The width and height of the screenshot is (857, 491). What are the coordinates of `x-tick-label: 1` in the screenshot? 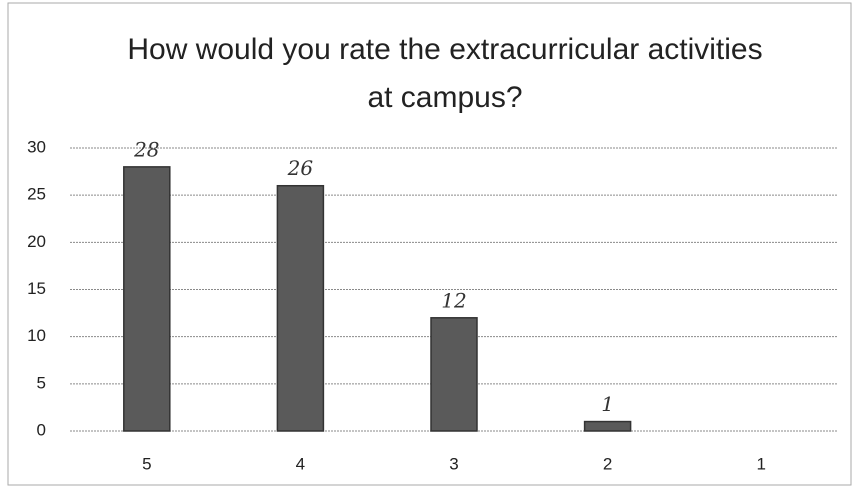 It's located at (760, 463).